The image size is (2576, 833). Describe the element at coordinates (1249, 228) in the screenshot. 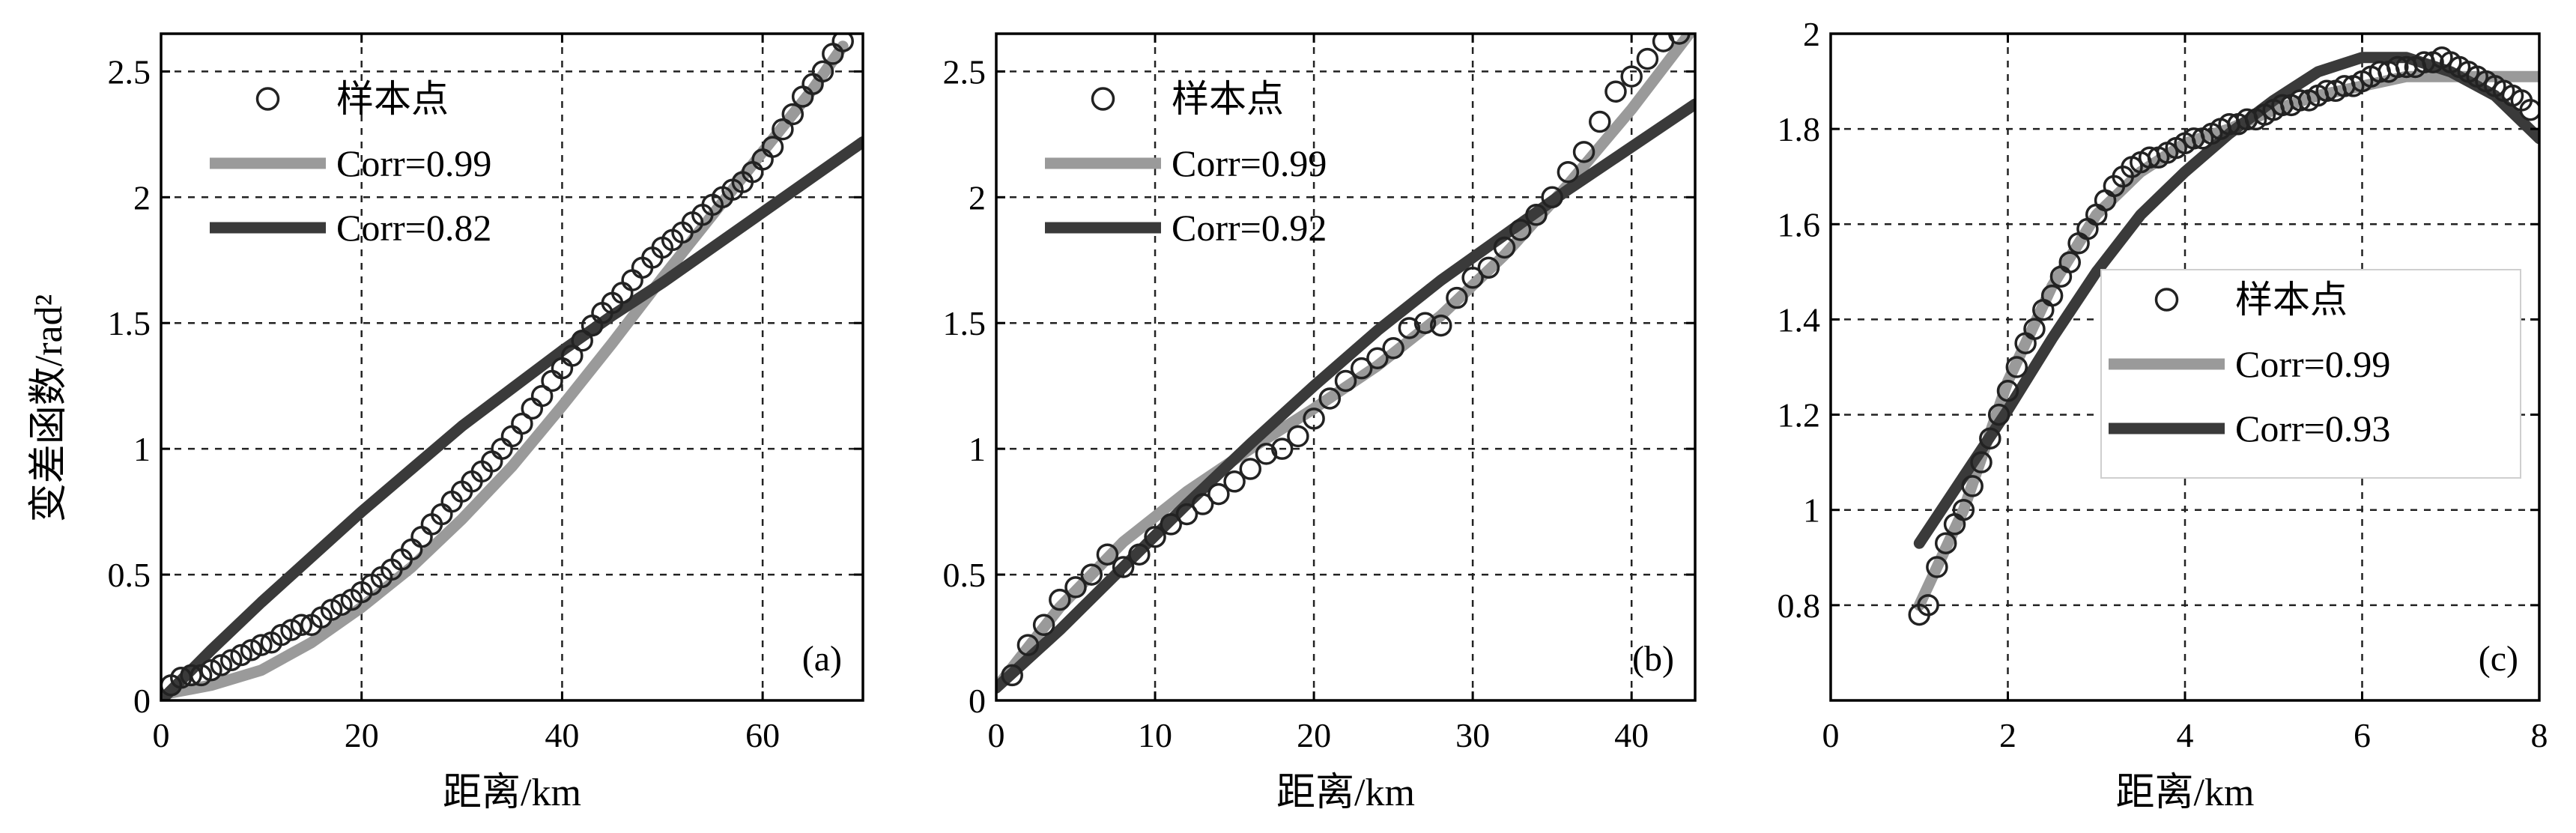

I see `legend-label: Corr=0.92` at that location.